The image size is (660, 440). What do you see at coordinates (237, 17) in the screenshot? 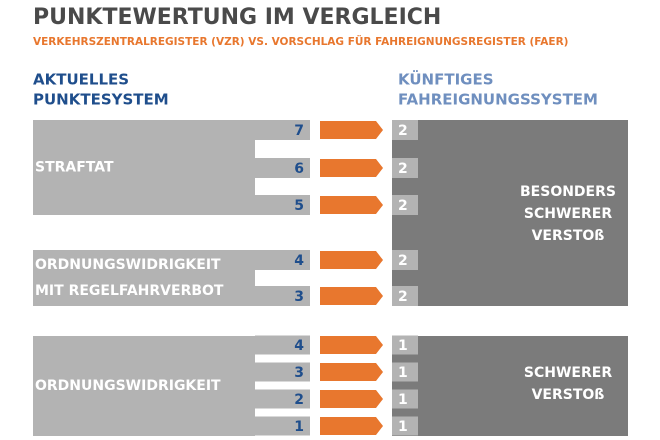
I see `title: PUNKTEWERTUNG IM VERGLEICH` at bounding box center [237, 17].